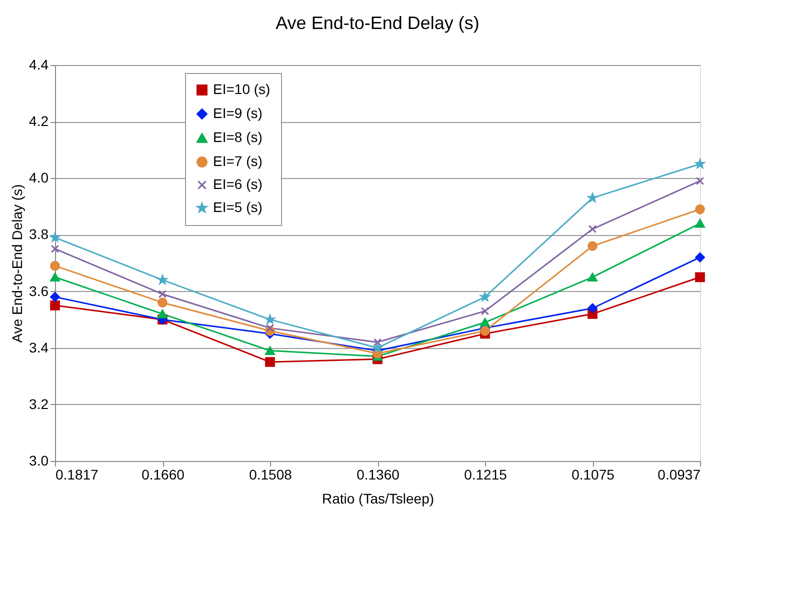 This screenshot has width=791, height=598. Describe the element at coordinates (163, 474) in the screenshot. I see `x-tick-label: 0.1660` at that location.